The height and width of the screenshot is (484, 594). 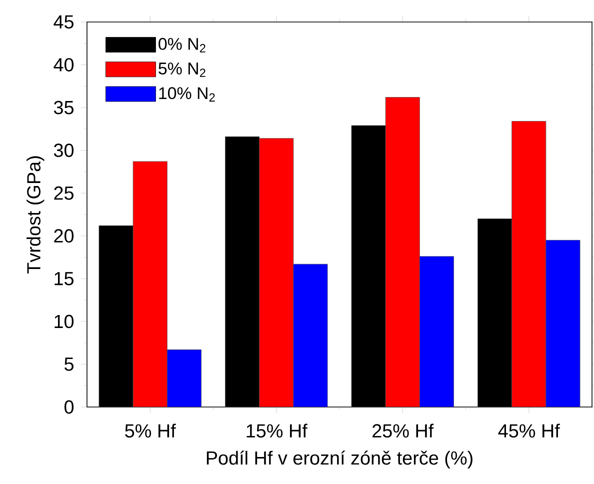 What do you see at coordinates (529, 431) in the screenshot?
I see `x-tick-label: 45% Hf` at bounding box center [529, 431].